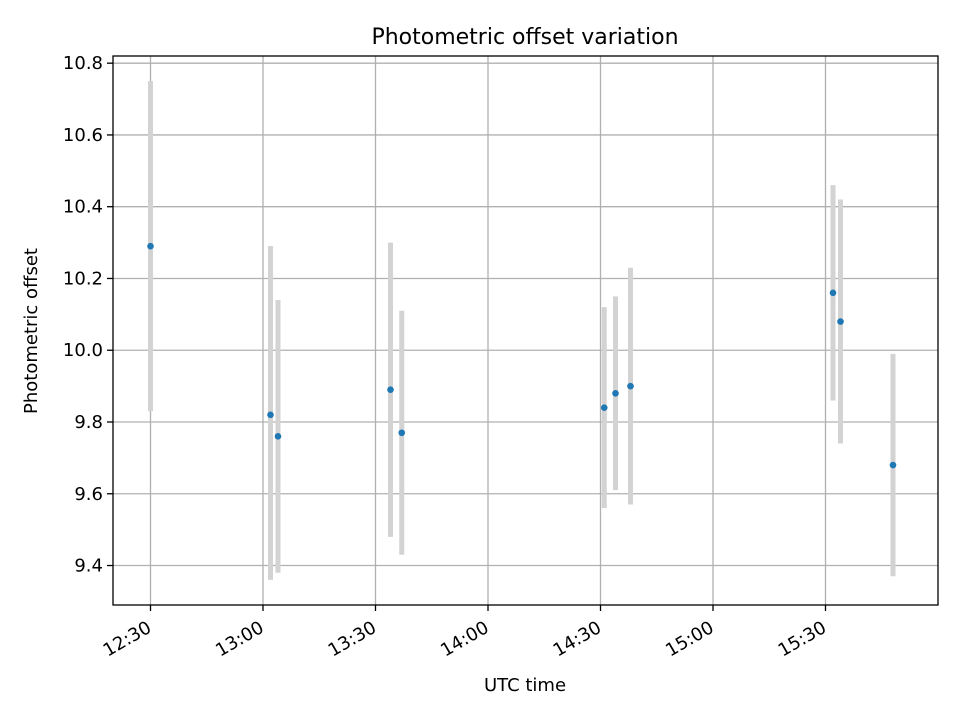 This screenshot has width=960, height=720. What do you see at coordinates (88, 494) in the screenshot?
I see `y-tick-label: 9.6` at bounding box center [88, 494].